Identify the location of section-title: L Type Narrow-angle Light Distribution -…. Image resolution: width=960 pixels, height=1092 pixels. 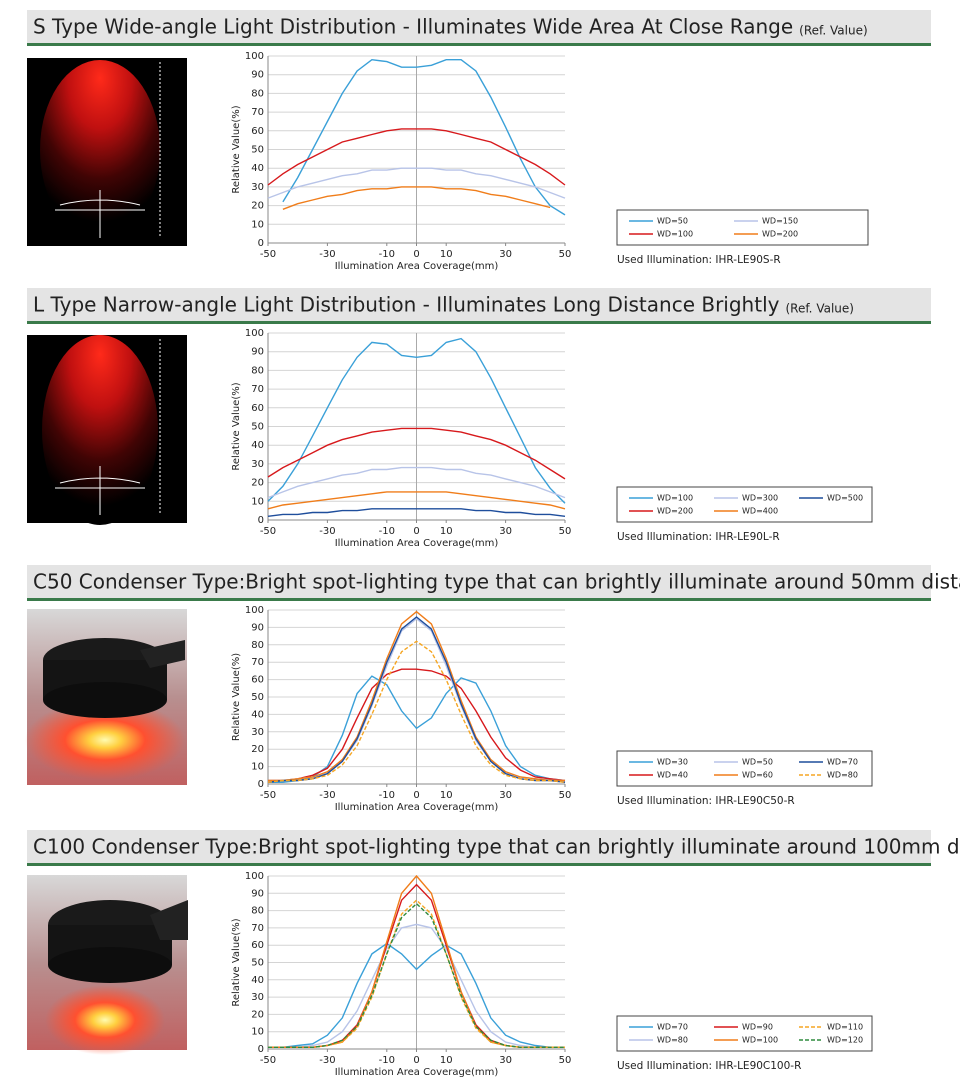
(406, 305).